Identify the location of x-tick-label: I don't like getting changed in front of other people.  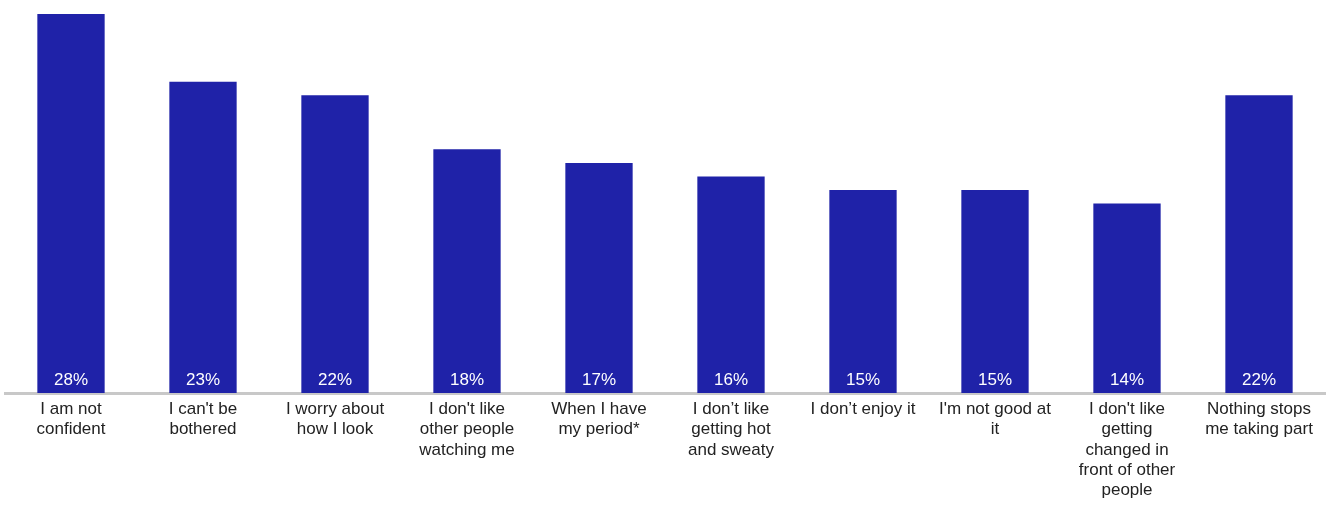
(1127, 449).